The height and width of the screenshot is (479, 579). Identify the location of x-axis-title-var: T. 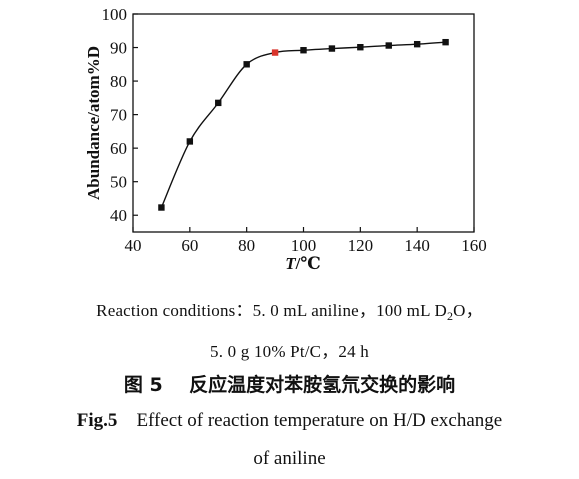
(290, 263).